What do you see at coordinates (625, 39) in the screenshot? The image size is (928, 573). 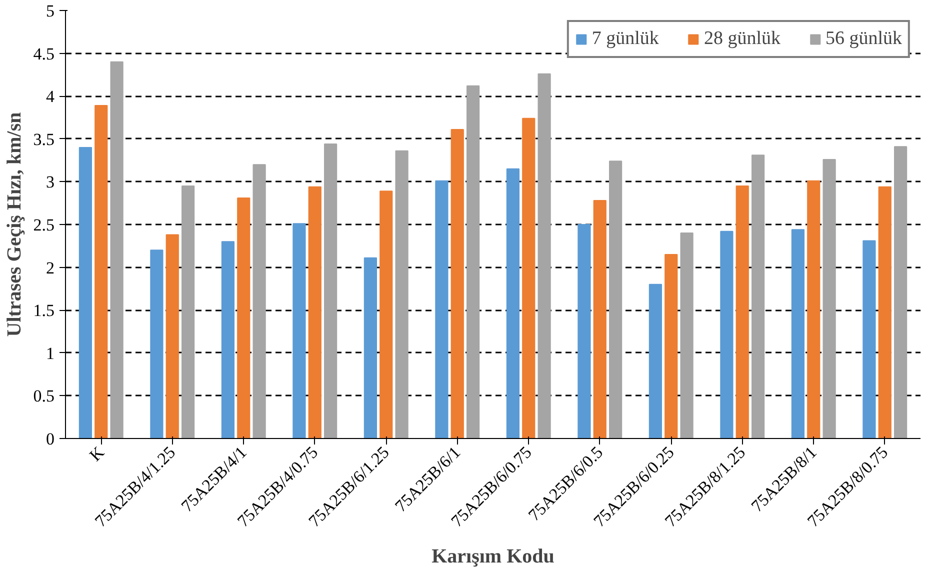 I see `legend-label: 7 günlük` at bounding box center [625, 39].